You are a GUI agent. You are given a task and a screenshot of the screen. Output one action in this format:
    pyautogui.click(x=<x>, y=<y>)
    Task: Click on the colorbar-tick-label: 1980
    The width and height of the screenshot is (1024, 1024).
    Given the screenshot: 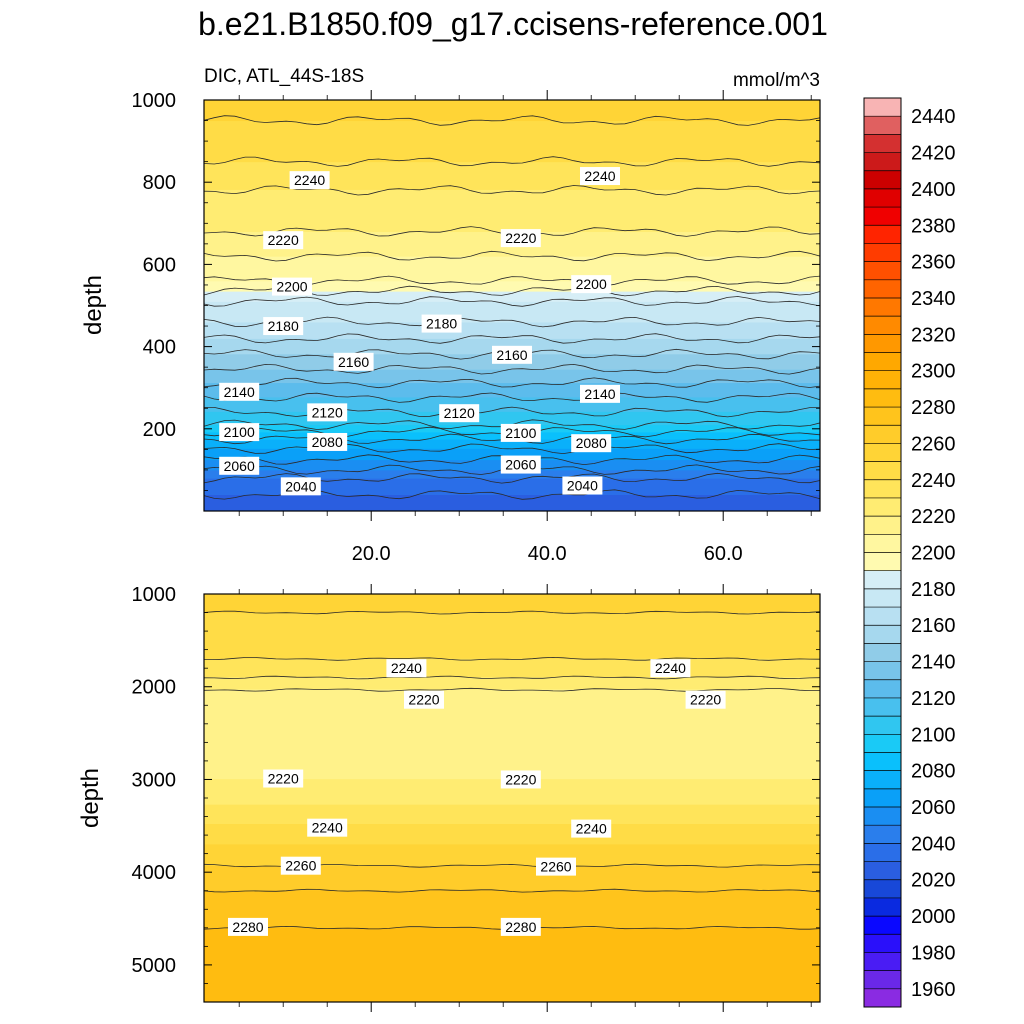 What is the action you would take?
    pyautogui.click(x=933, y=953)
    